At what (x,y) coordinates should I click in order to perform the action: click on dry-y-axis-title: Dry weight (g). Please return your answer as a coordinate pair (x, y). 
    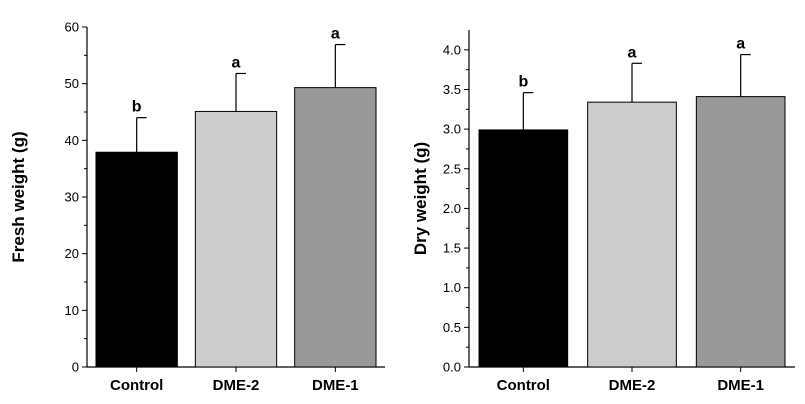
    Looking at the image, I should click on (420, 198).